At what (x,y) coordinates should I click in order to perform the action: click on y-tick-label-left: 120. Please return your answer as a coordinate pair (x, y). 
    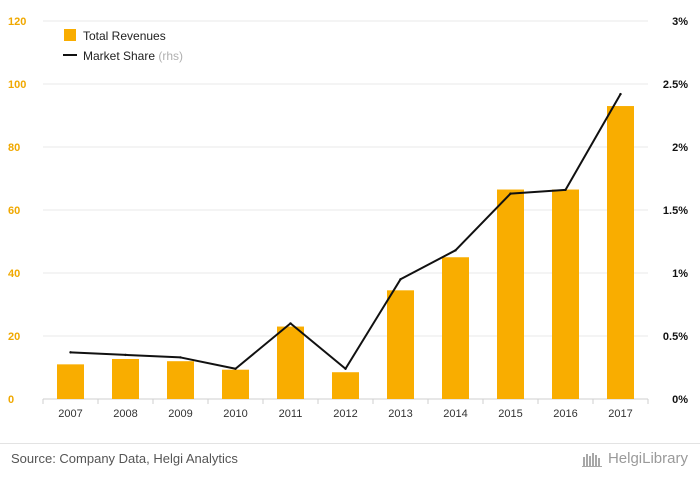
    Looking at the image, I should click on (17, 22).